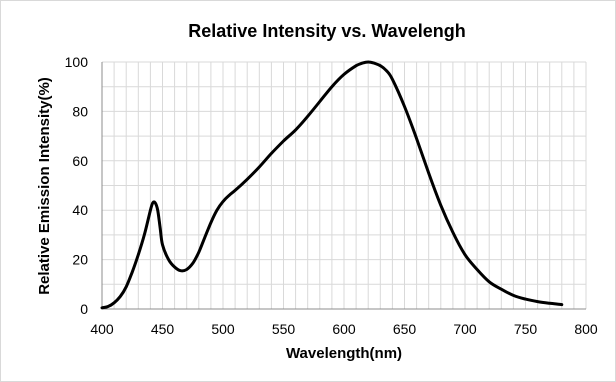 Image resolution: width=616 pixels, height=382 pixels. I want to click on x-tick-label: 600, so click(344, 329).